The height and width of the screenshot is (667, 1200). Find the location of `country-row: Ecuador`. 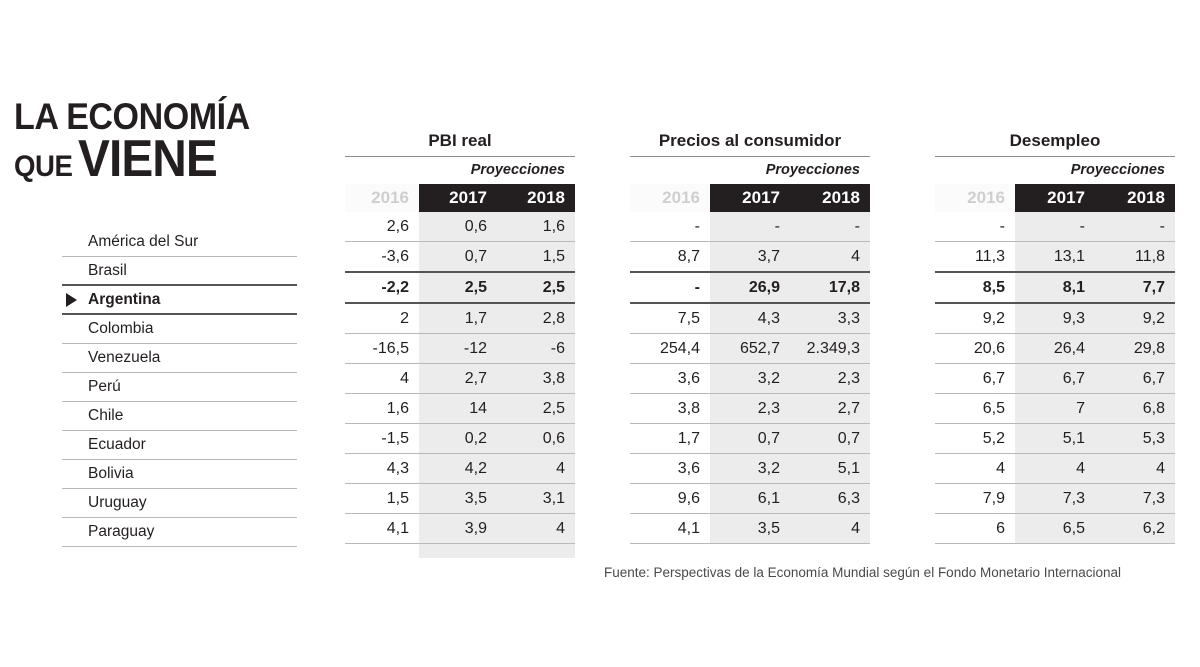

country-row: Ecuador is located at coordinates (179, 445).